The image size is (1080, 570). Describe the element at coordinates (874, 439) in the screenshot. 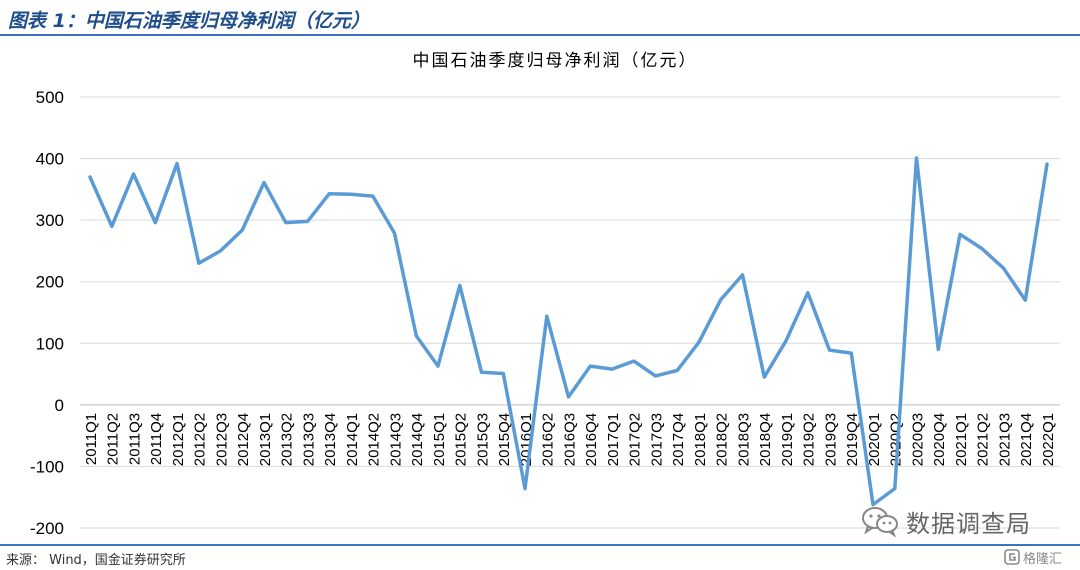

I see `x-tick-label: 2020Q1` at that location.